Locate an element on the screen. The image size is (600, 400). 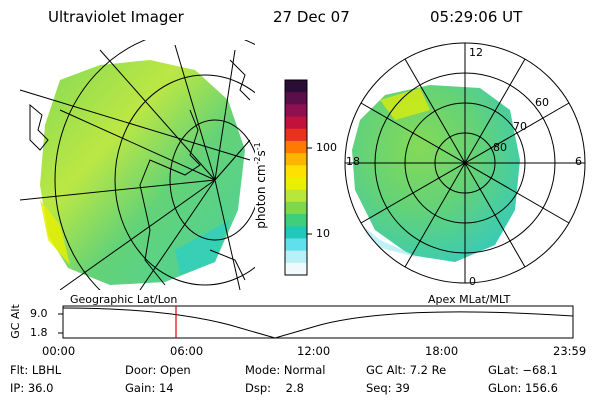
polar-label-bottom: 0 is located at coordinates (472, 281).